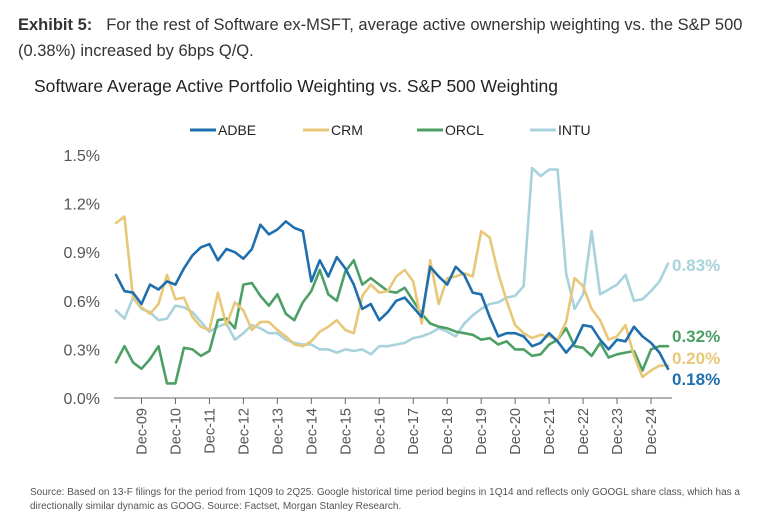  Describe the element at coordinates (448, 431) in the screenshot. I see `x-tick-label: Dec-18` at that location.